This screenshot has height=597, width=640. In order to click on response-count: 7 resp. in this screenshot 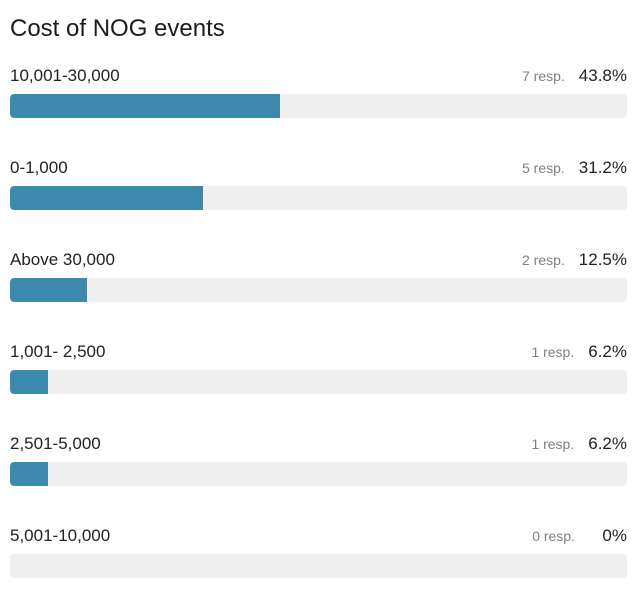, I will do `click(543, 76)`.